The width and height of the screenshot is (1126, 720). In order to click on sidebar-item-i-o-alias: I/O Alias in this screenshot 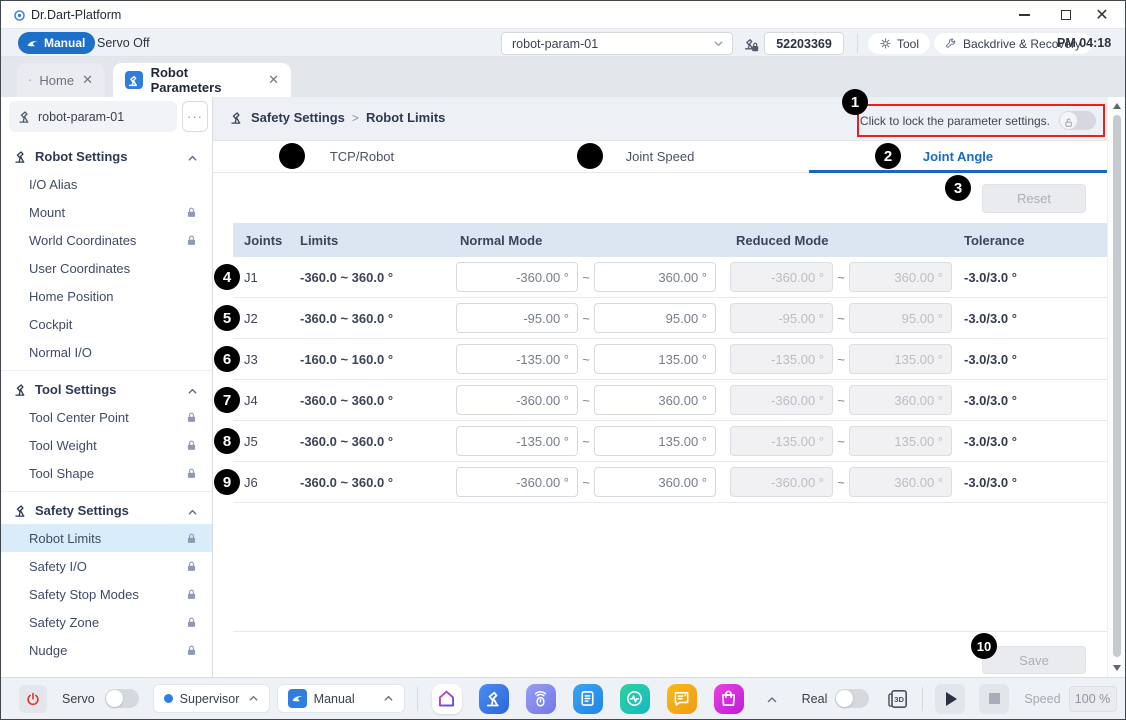, I will do `click(53, 184)`.